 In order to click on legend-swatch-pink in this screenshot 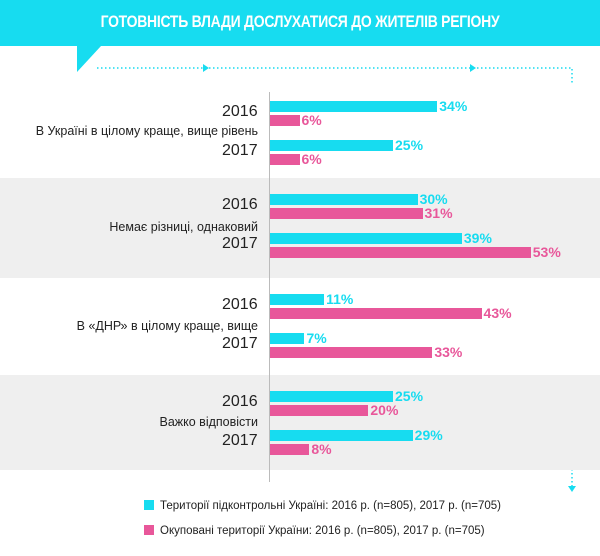, I will do `click(149, 530)`.